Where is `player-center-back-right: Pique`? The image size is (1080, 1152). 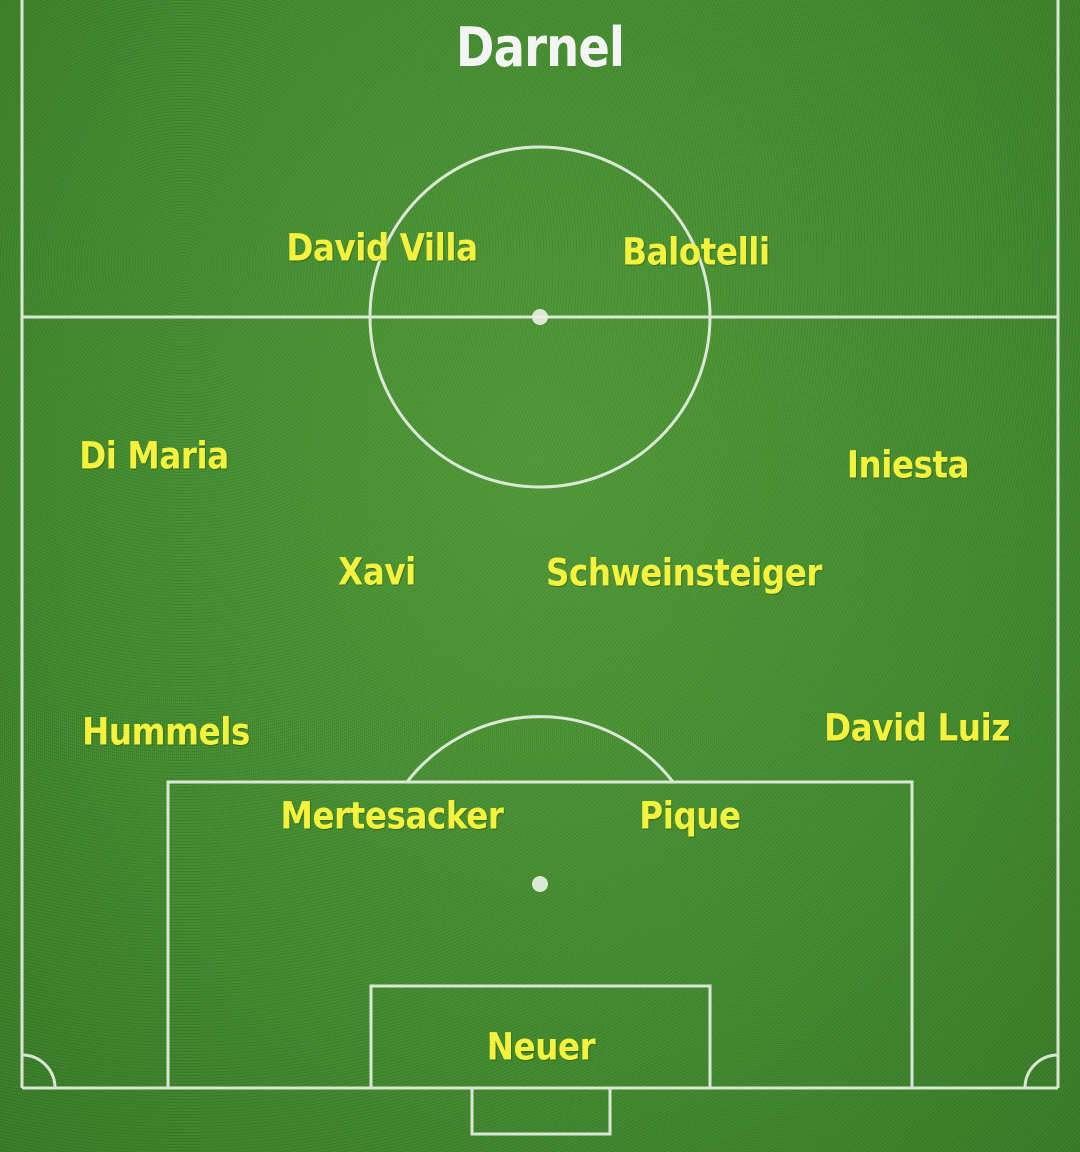
player-center-back-right: Pique is located at coordinates (690, 816).